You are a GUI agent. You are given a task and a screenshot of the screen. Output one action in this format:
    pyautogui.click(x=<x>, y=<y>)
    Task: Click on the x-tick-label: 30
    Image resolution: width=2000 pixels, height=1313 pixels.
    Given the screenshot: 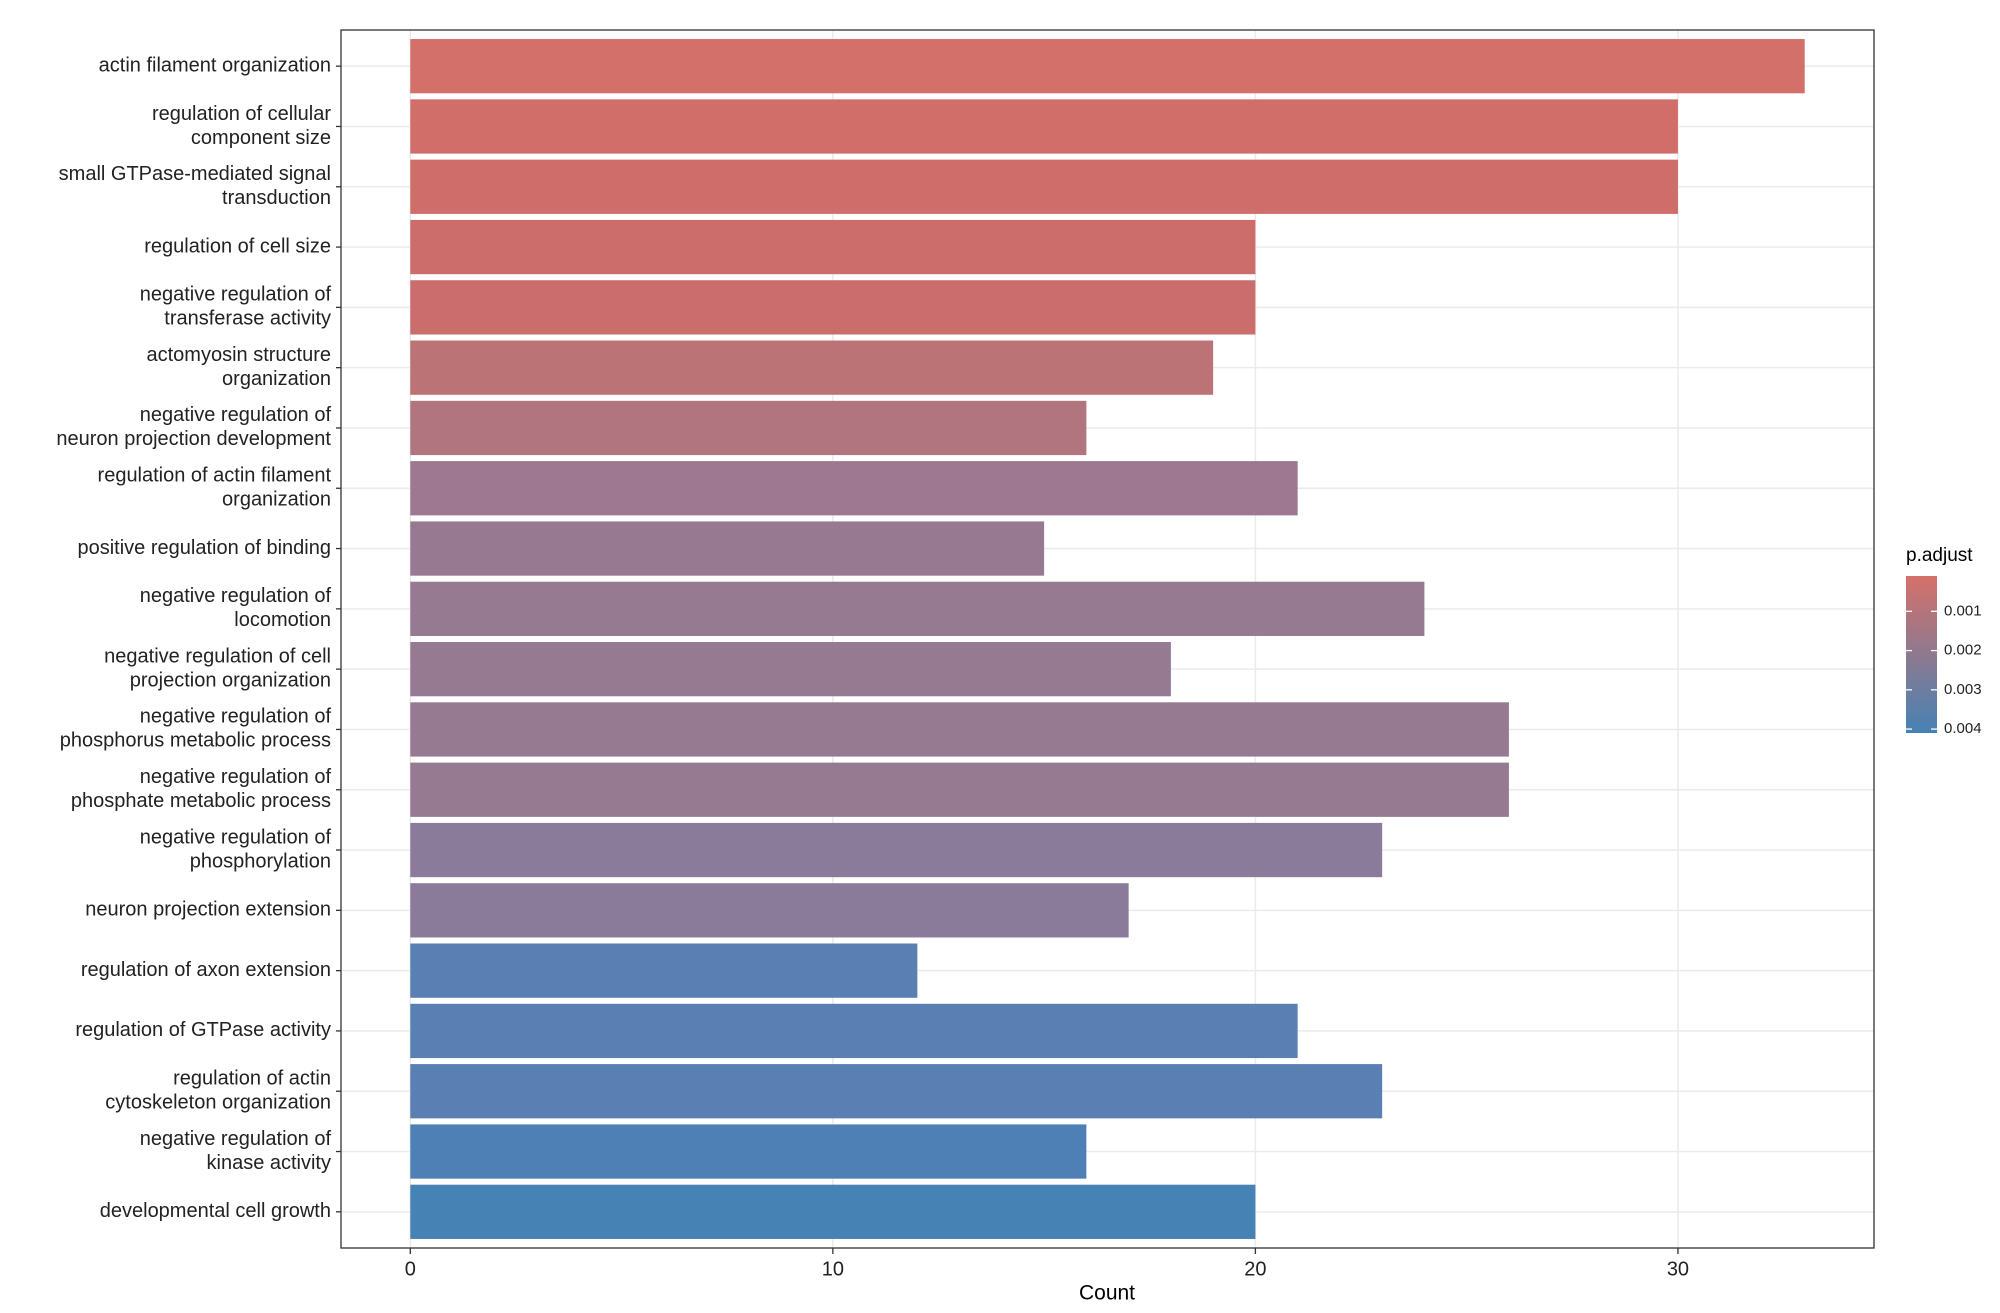 What is the action you would take?
    pyautogui.click(x=1678, y=1269)
    